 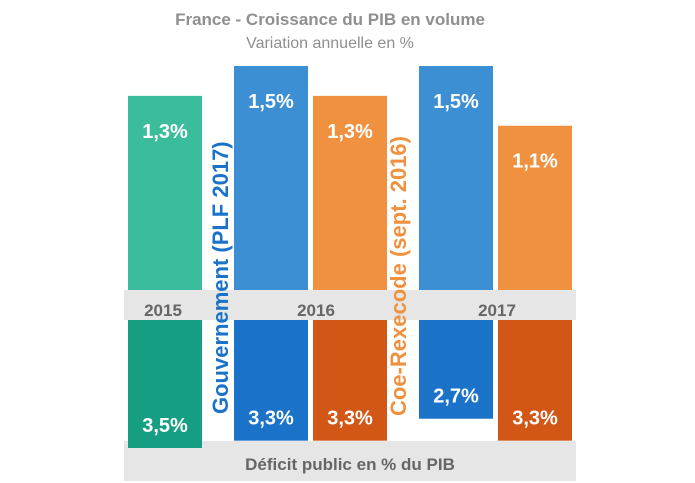 What do you see at coordinates (350, 464) in the screenshot?
I see `deficit-panel-title: Déficit public en % du PIB` at bounding box center [350, 464].